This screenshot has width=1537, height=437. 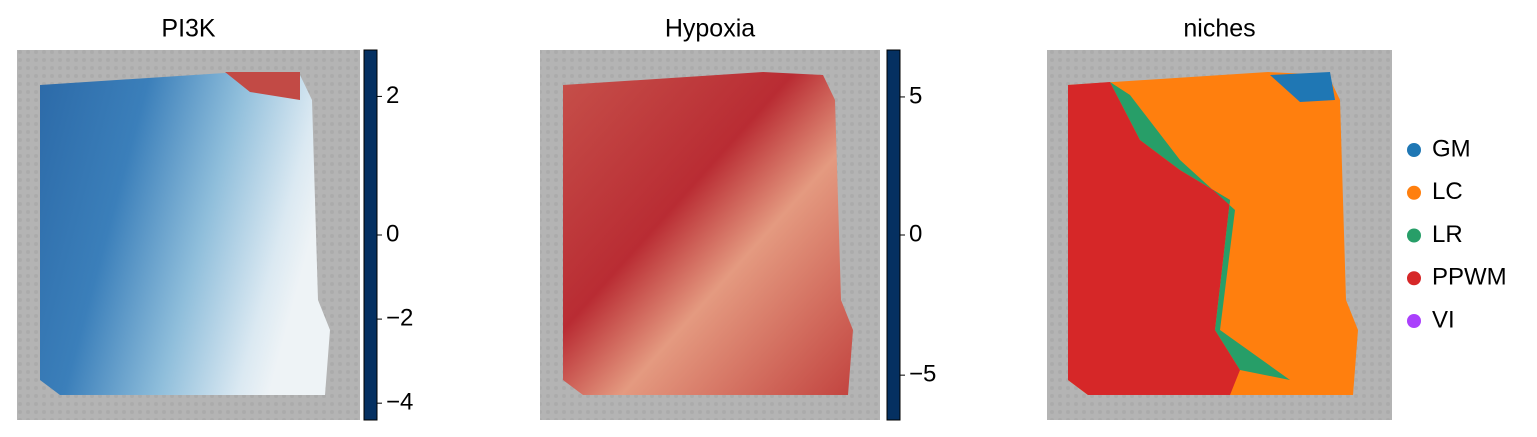 I want to click on colorbar-tick-label: 2, so click(x=392, y=95).